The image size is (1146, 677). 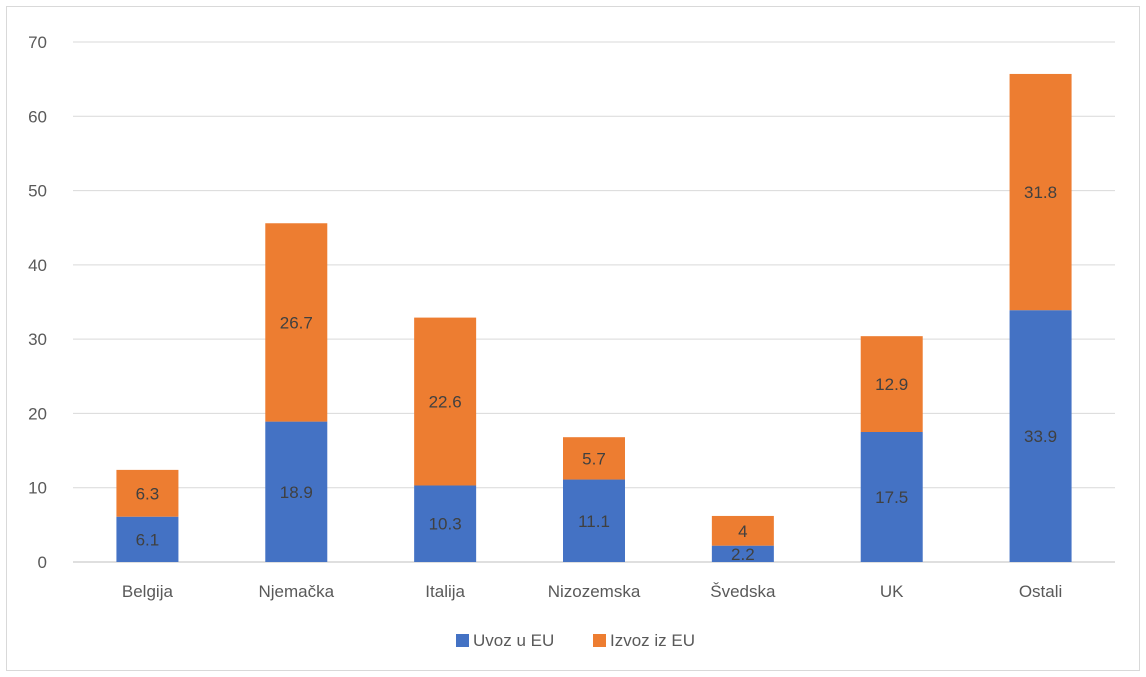 What do you see at coordinates (445, 591) in the screenshot?
I see `category-label: Italija` at bounding box center [445, 591].